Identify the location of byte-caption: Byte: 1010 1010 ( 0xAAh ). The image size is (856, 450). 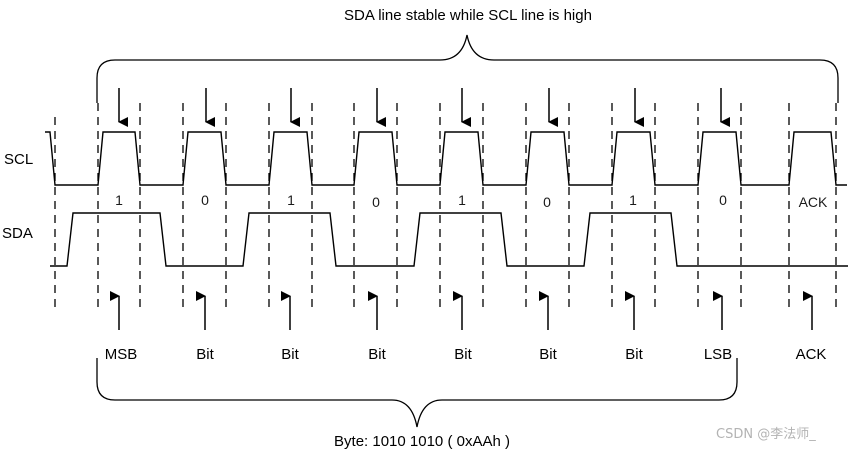
(422, 441).